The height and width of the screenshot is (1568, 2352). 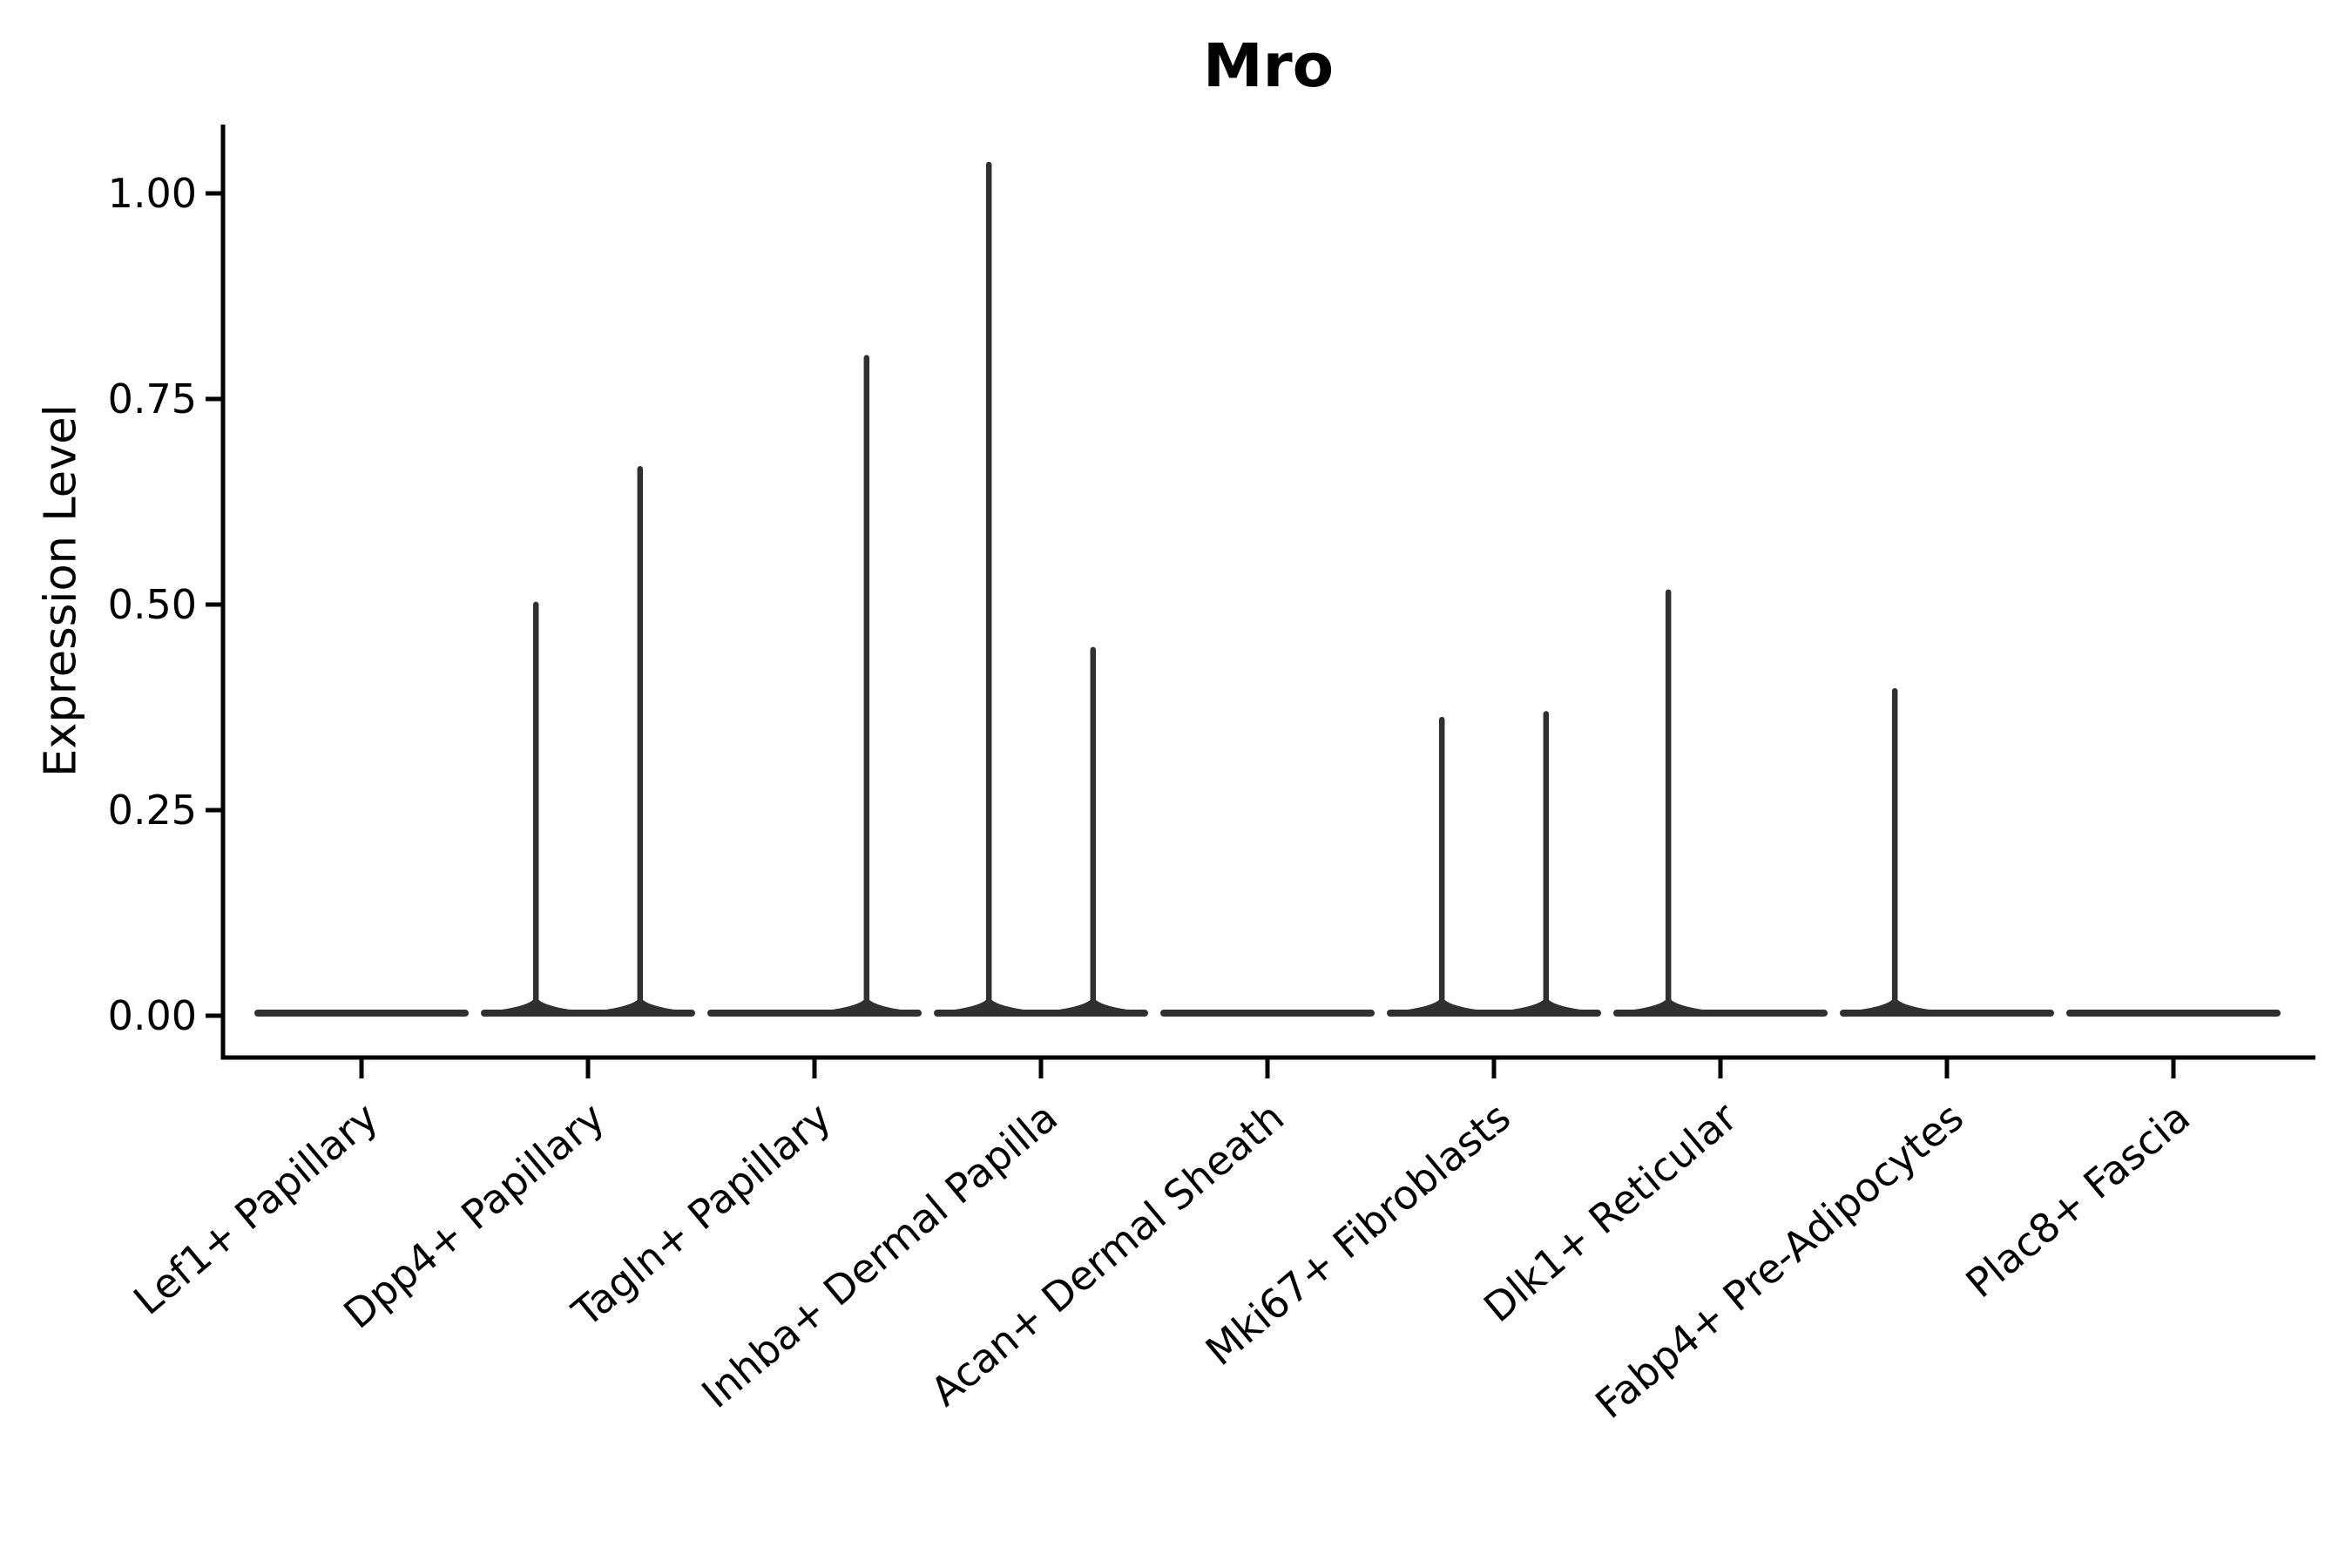 What do you see at coordinates (2078, 1200) in the screenshot?
I see `x-tick-label: Plac8+ Fascia` at bounding box center [2078, 1200].